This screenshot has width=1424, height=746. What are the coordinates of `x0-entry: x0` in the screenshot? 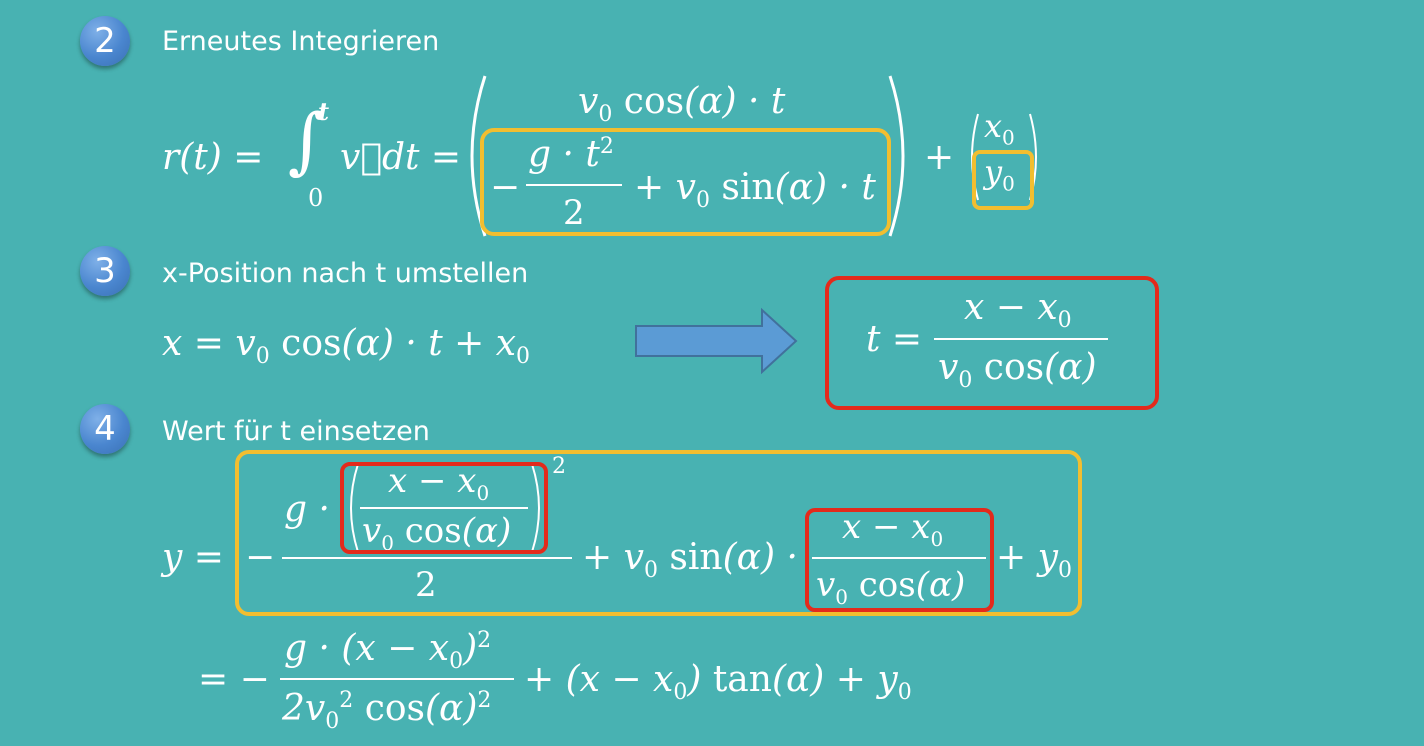 It's located at (999, 128).